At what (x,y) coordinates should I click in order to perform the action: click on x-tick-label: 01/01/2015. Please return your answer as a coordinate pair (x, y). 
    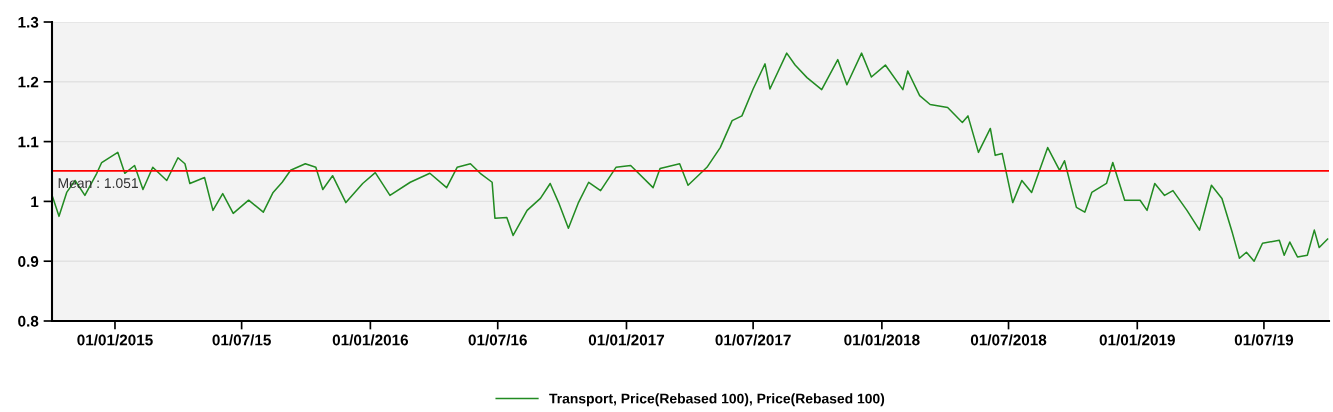
    Looking at the image, I should click on (115, 340).